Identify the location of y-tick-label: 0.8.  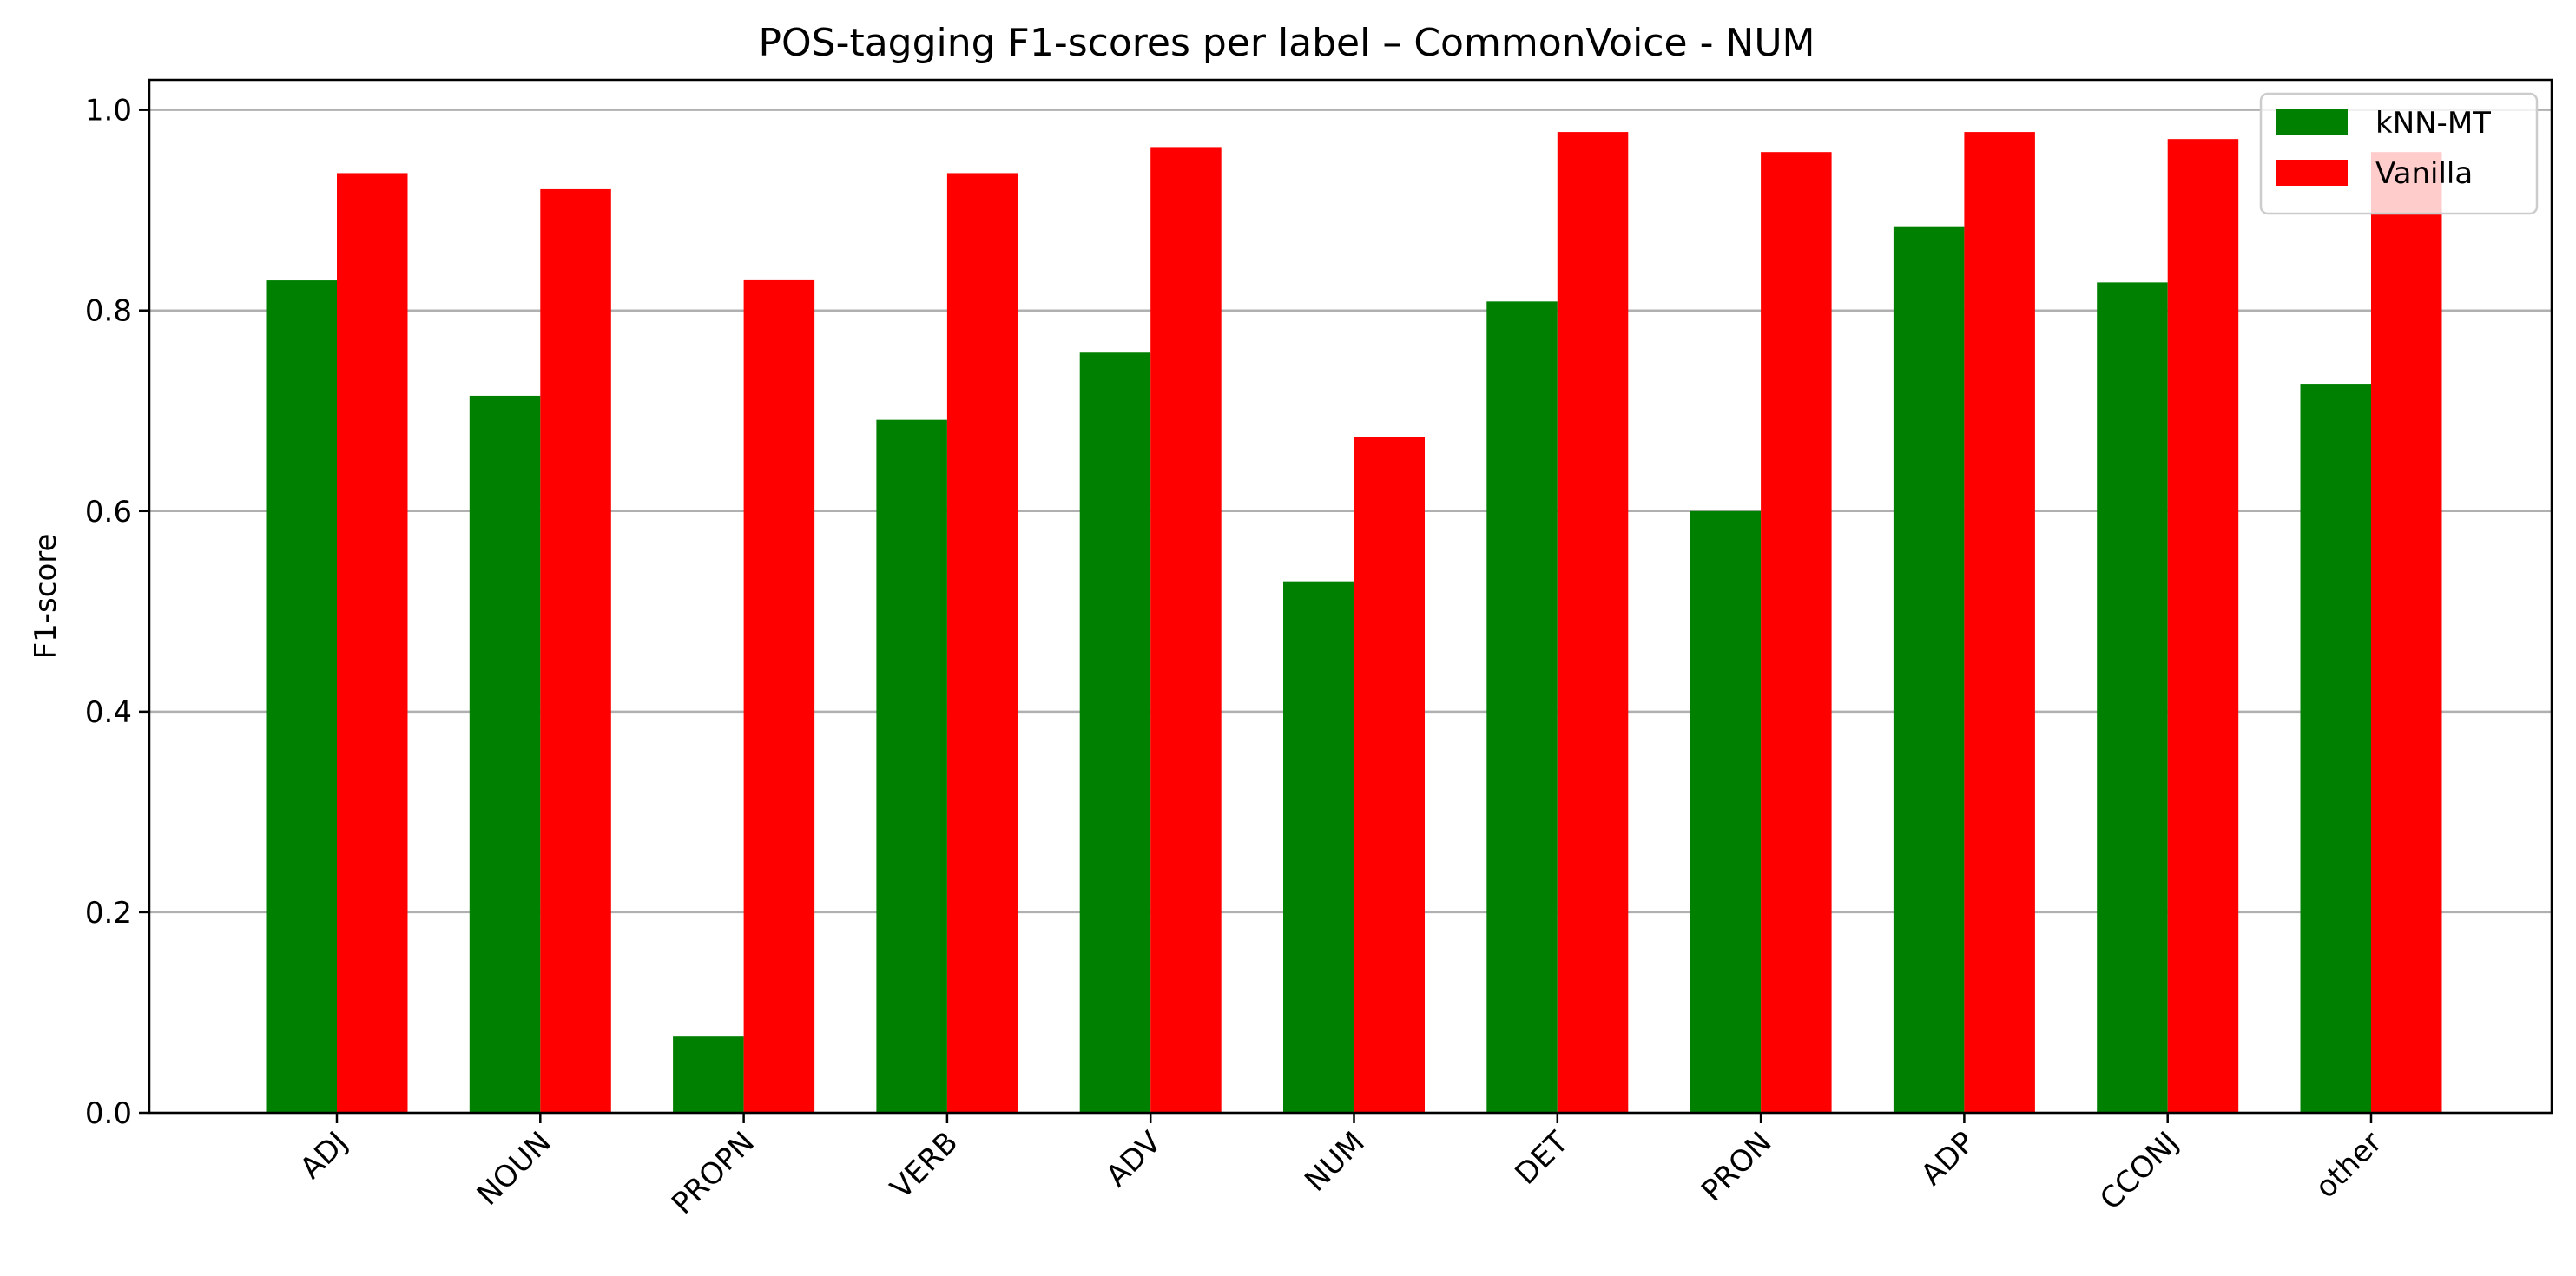
(108, 311).